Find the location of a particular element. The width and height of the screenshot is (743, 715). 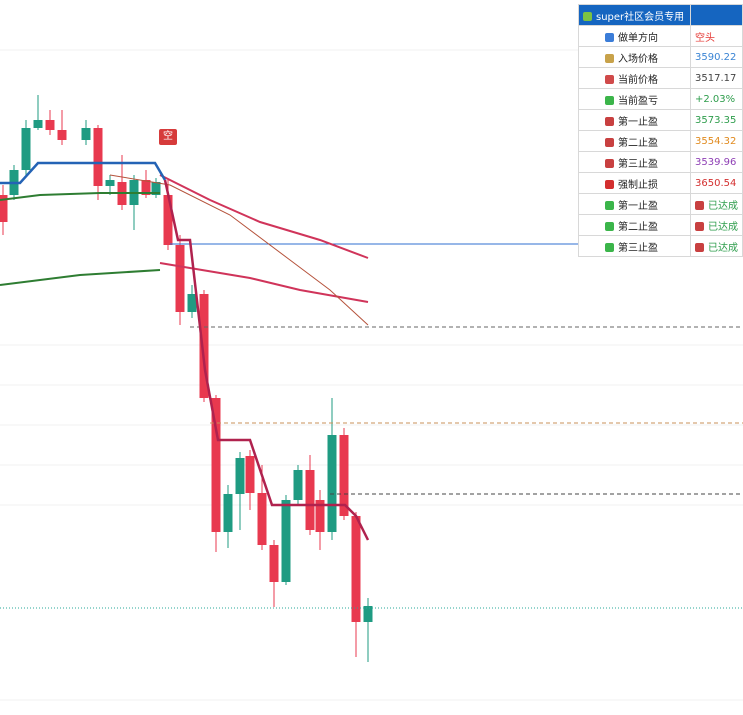

value-text: 3590.22 is located at coordinates (716, 57).